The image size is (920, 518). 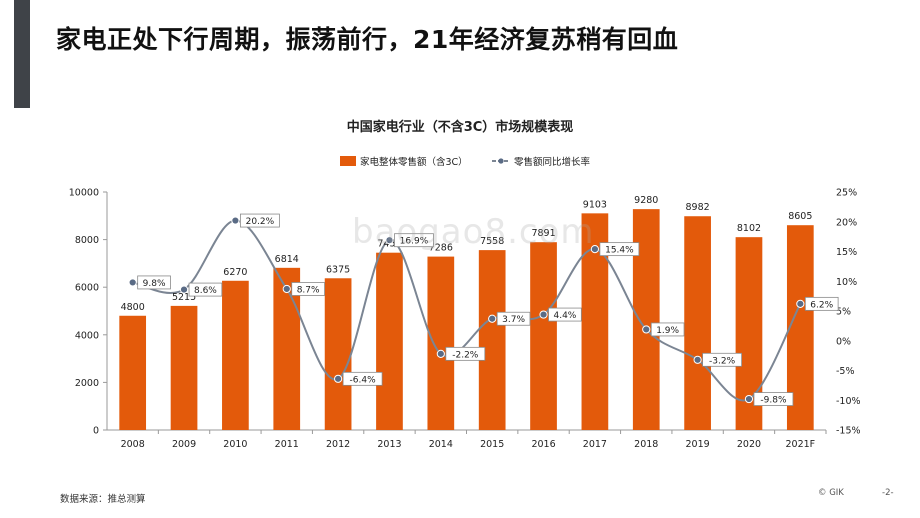 I want to click on x-tick-label: 2009, so click(x=184, y=444).